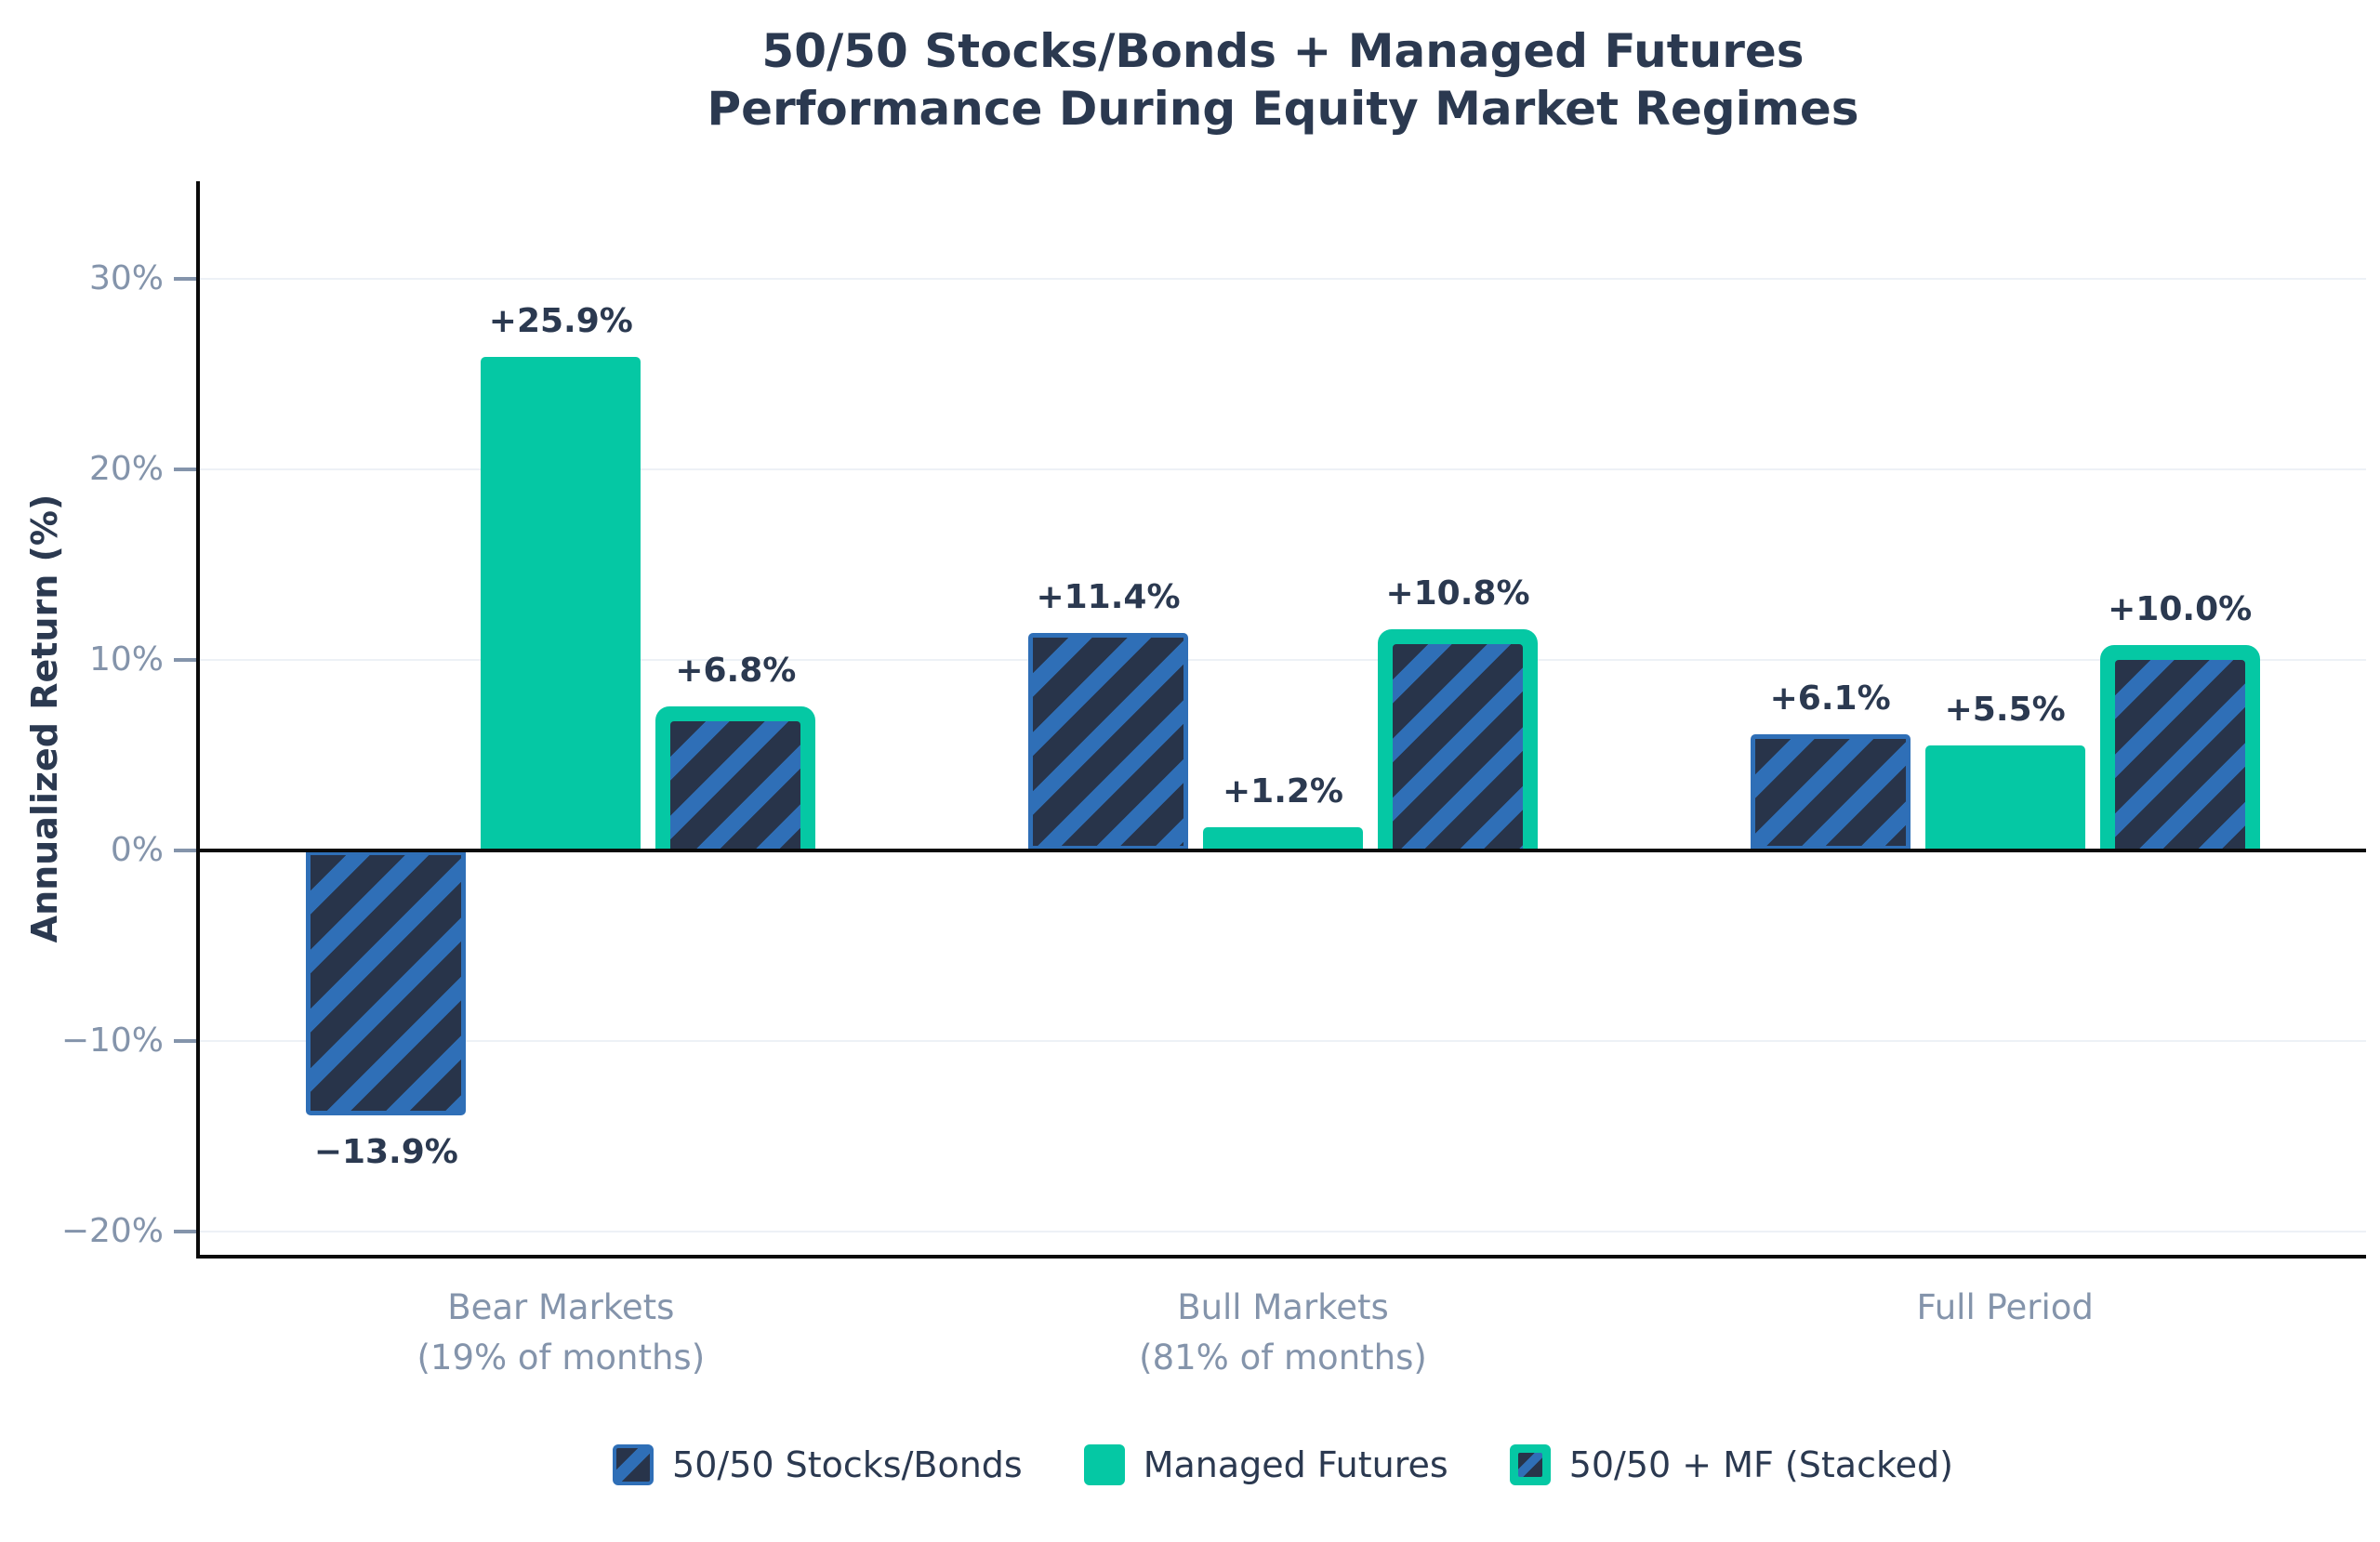  What do you see at coordinates (385, 1152) in the screenshot?
I see `bar-value-label: −13.9%` at bounding box center [385, 1152].